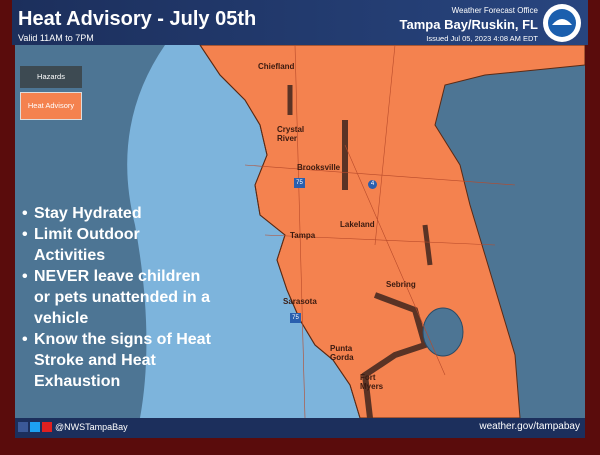 The image size is (600, 455). I want to click on city-label: Brooksville, so click(319, 167).